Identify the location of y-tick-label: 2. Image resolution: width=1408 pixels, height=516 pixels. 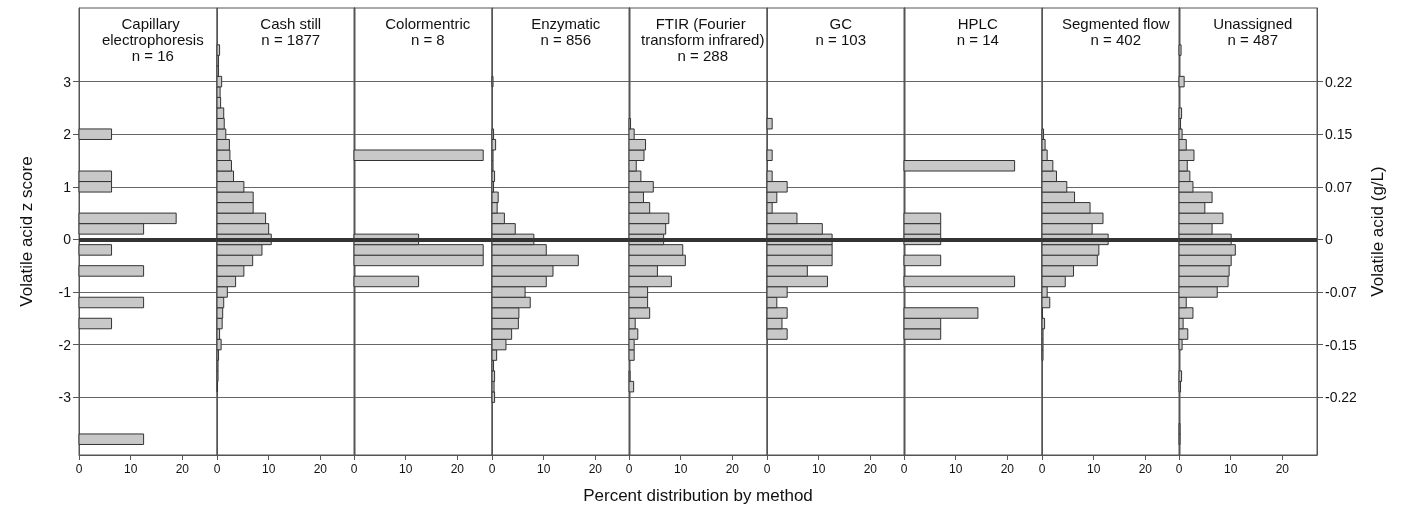
(67, 134).